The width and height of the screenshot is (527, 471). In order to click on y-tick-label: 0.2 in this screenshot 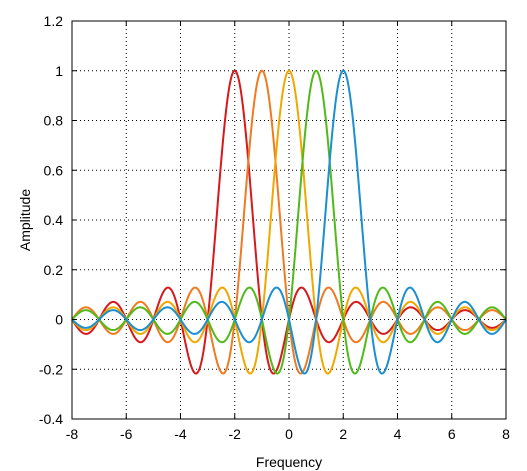, I will do `click(54, 270)`.